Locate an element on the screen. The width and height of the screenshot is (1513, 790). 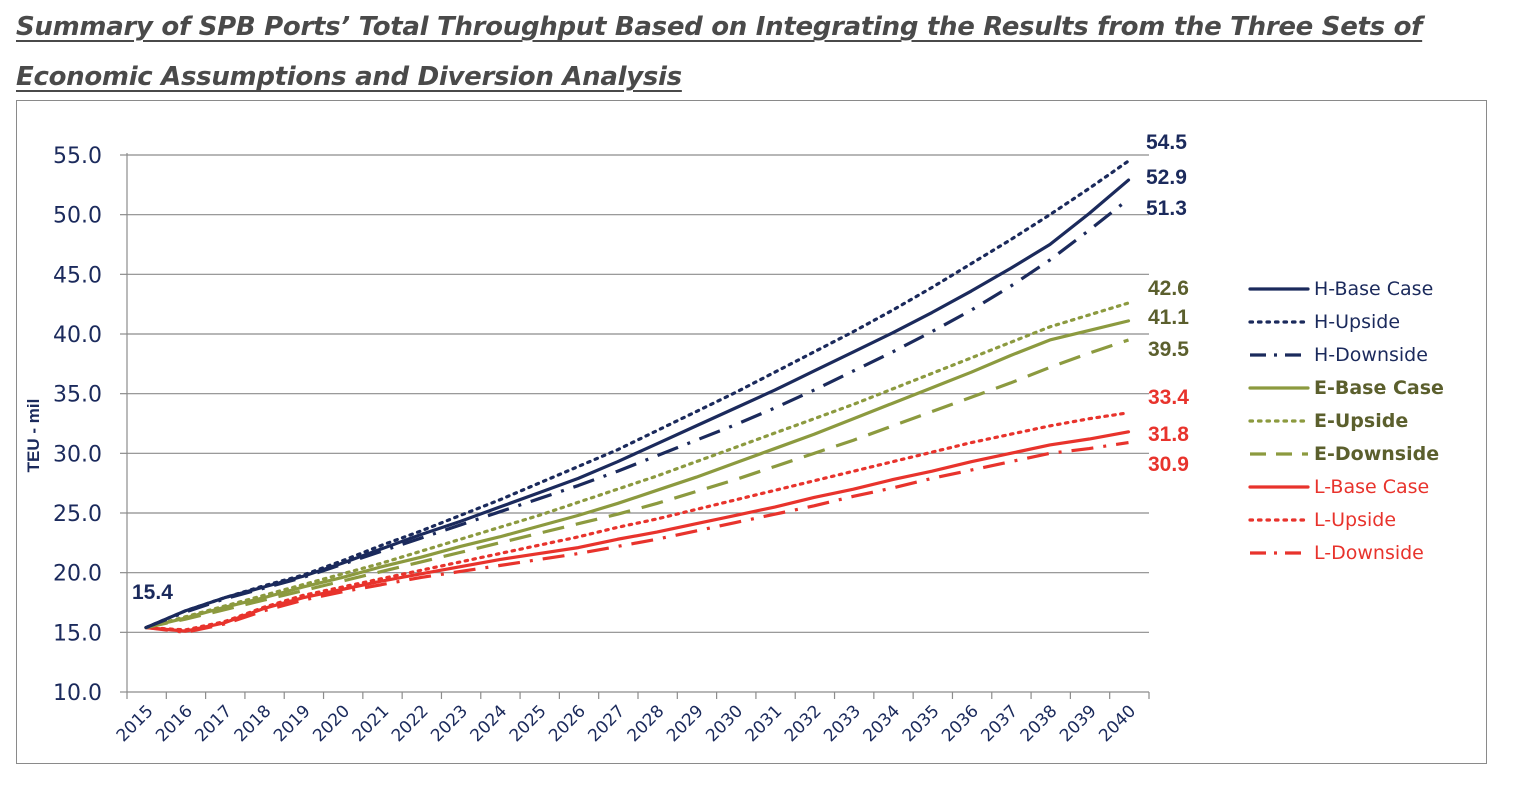
x-tick-label: 2017 is located at coordinates (213, 723).